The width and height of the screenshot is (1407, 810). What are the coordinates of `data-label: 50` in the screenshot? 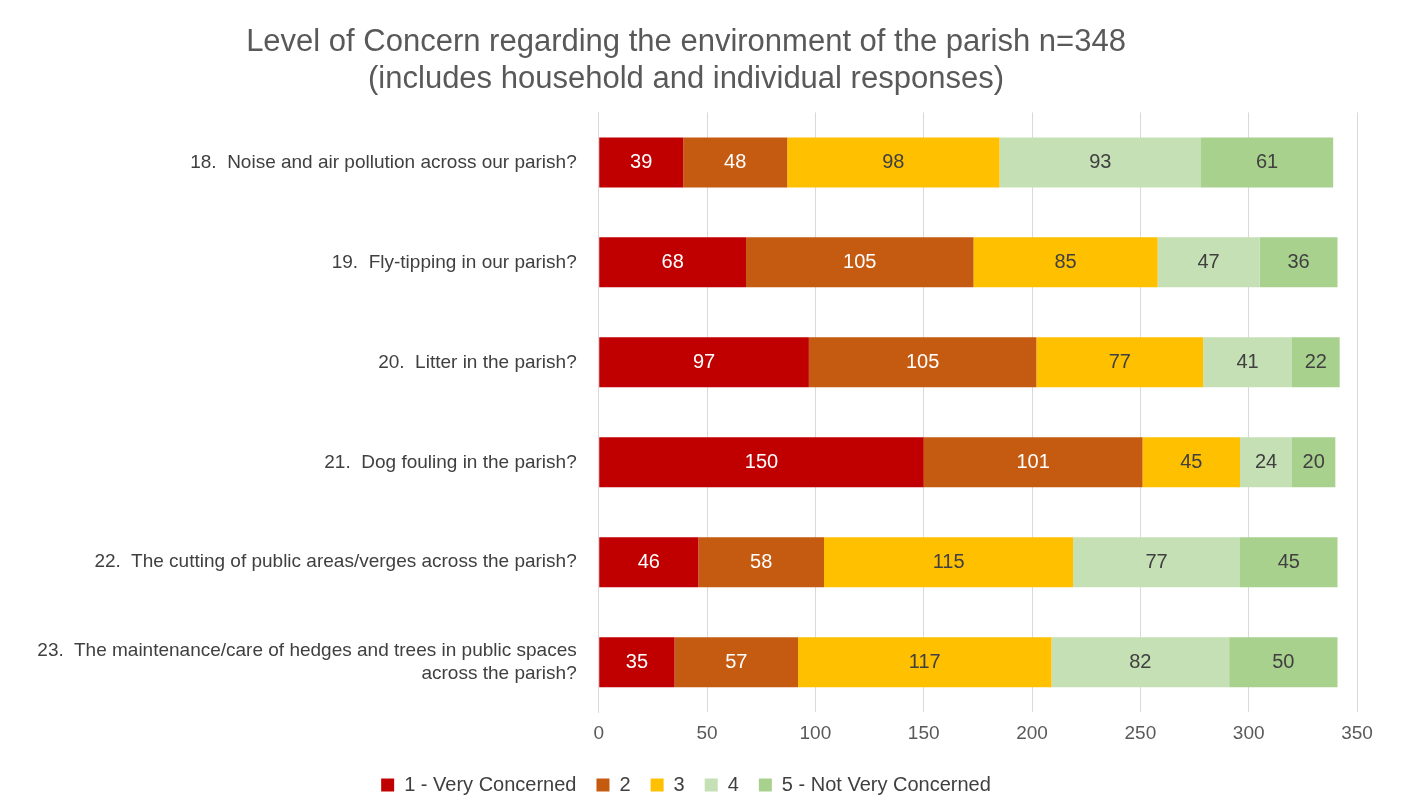 It's located at (1283, 660).